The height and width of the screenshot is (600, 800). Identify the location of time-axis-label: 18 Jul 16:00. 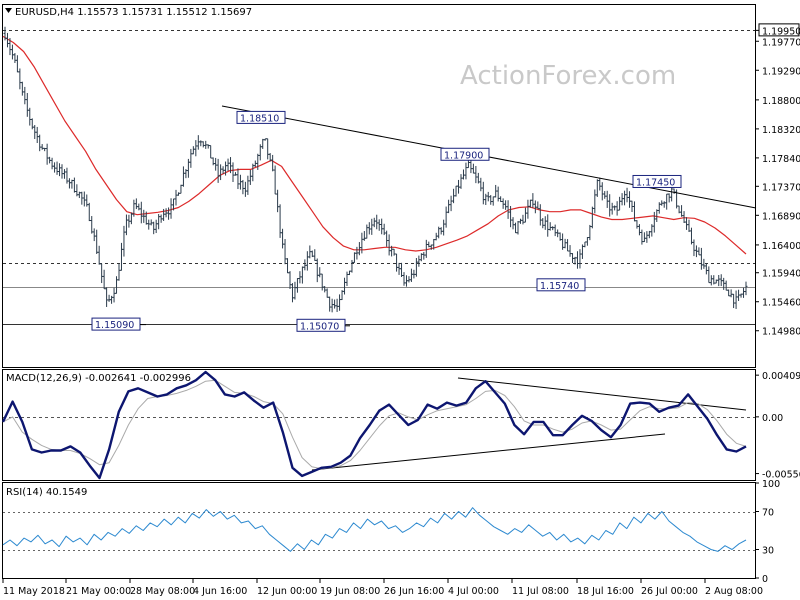
(605, 591).